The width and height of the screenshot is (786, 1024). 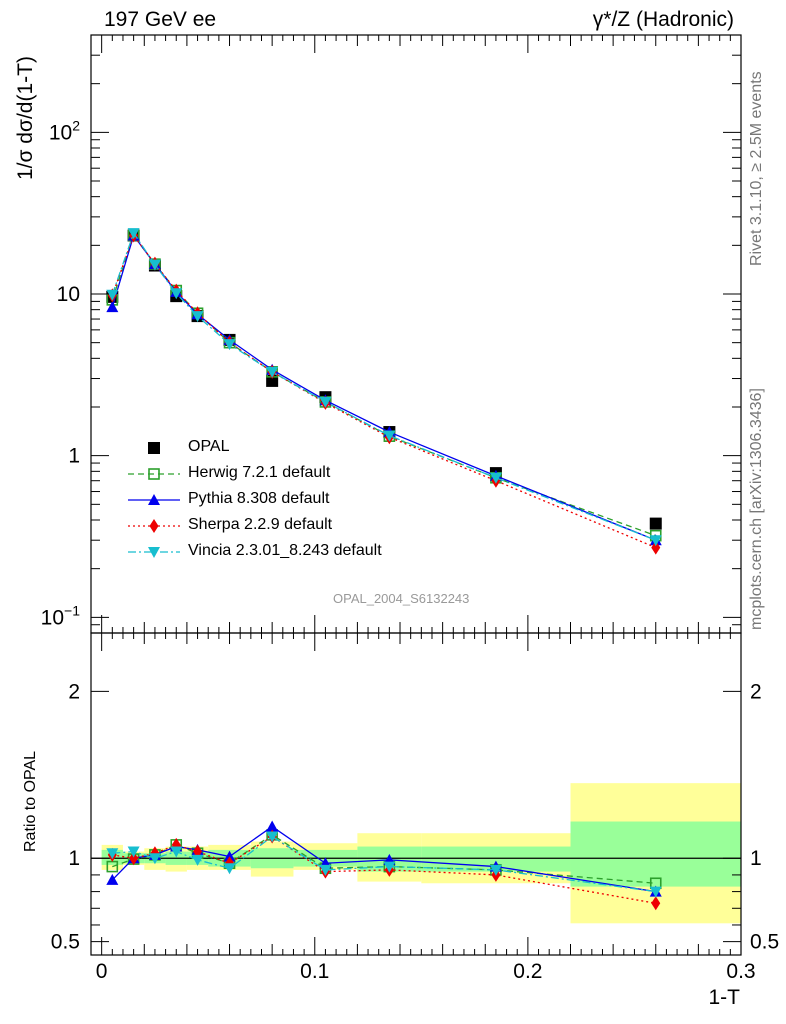 What do you see at coordinates (61, 615) in the screenshot?
I see `main-ytick-label-0: 10⁻¹` at bounding box center [61, 615].